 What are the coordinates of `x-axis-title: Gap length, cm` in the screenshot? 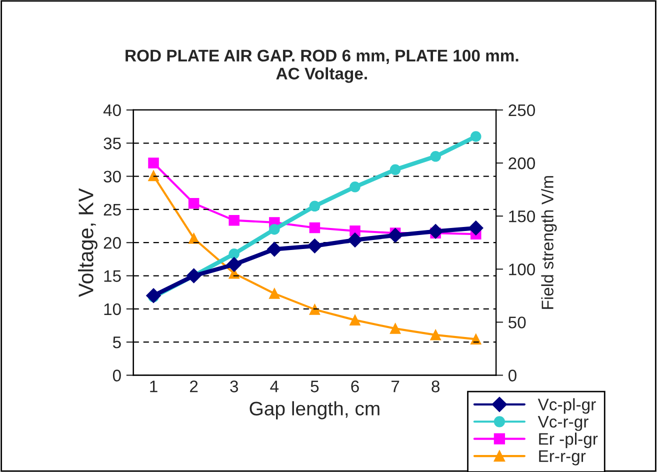 It's located at (315, 410).